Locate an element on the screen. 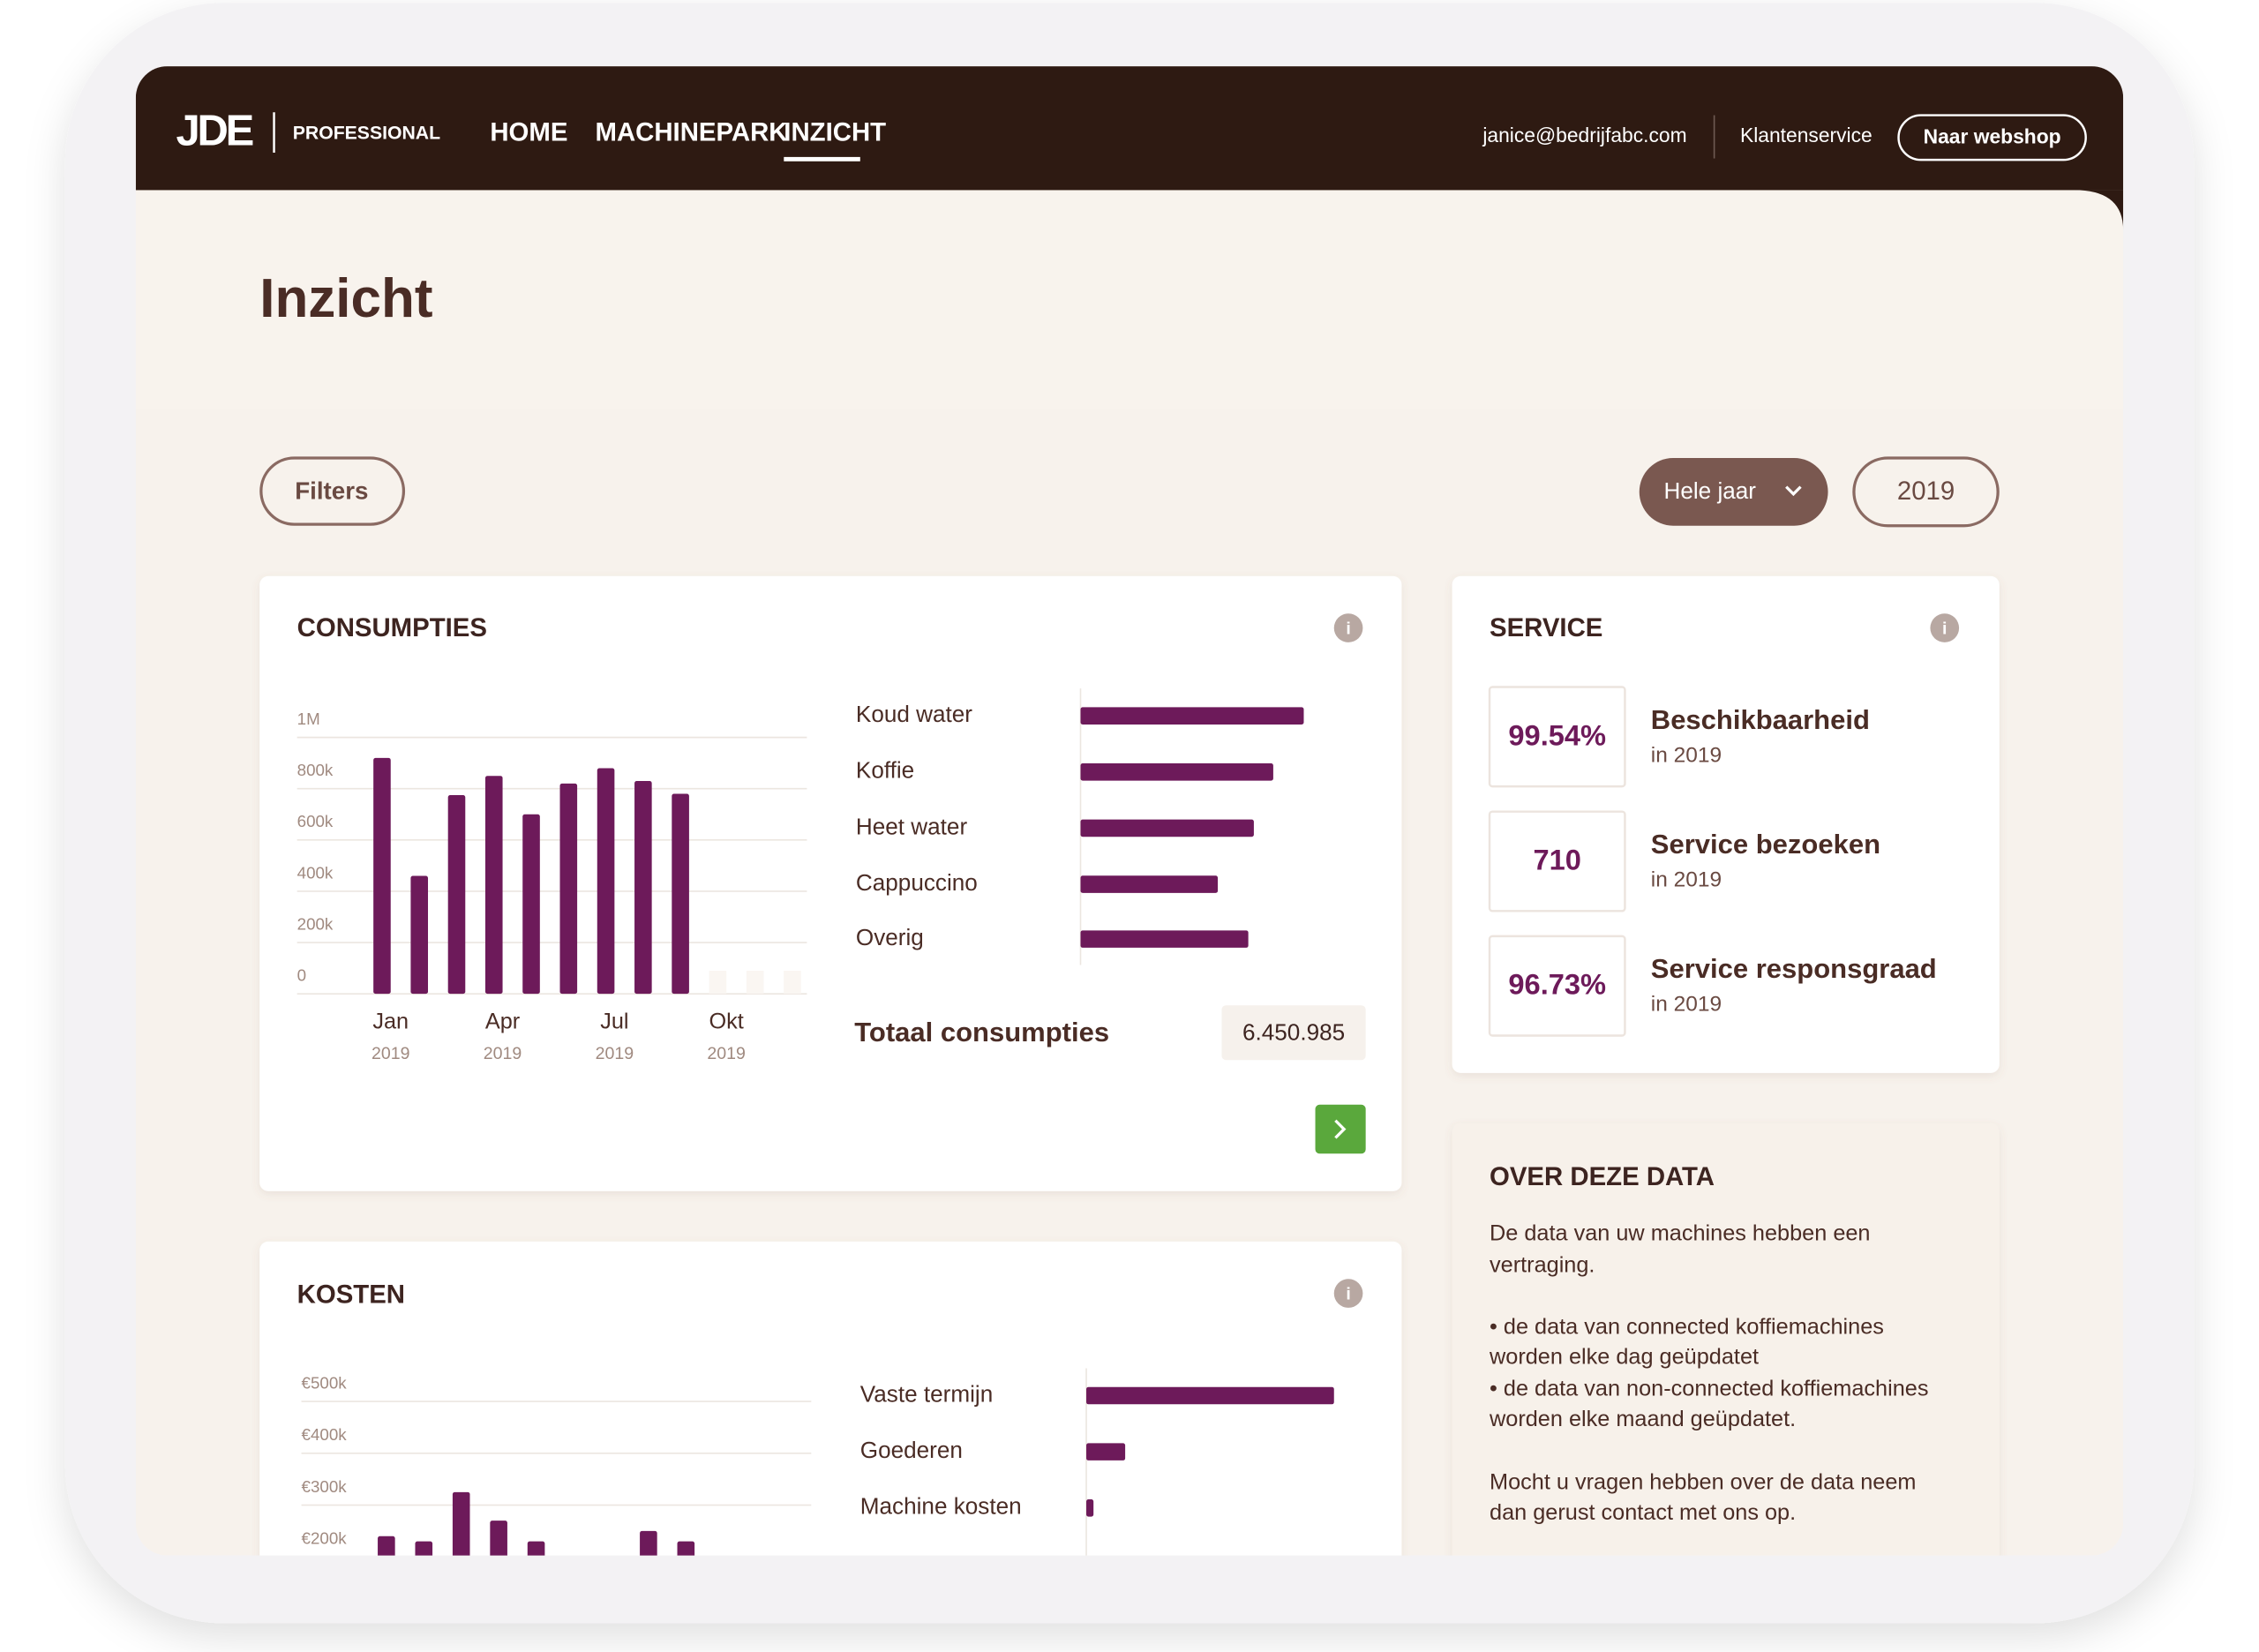 This screenshot has height=1652, width=2259. about-text: De data van uw machines hebben een is located at coordinates (1680, 1232).